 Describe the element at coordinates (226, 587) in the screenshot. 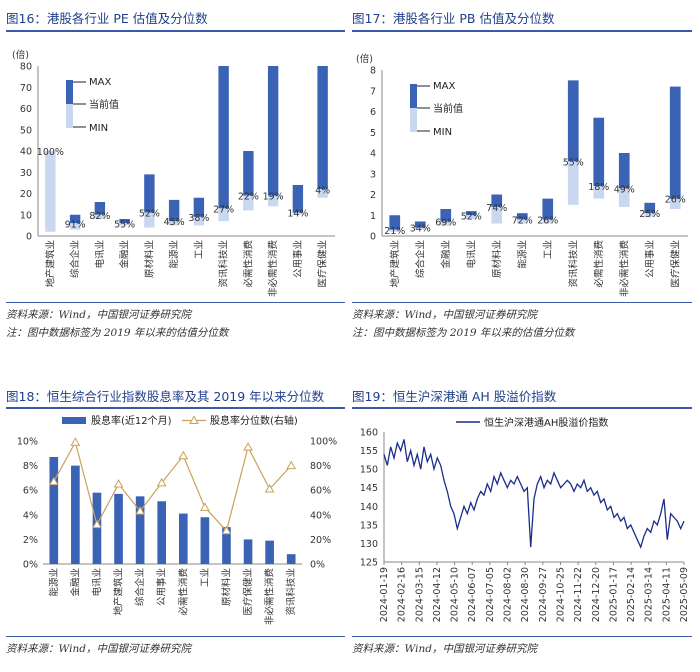

I see `fig18-category-label: 原材料业` at that location.